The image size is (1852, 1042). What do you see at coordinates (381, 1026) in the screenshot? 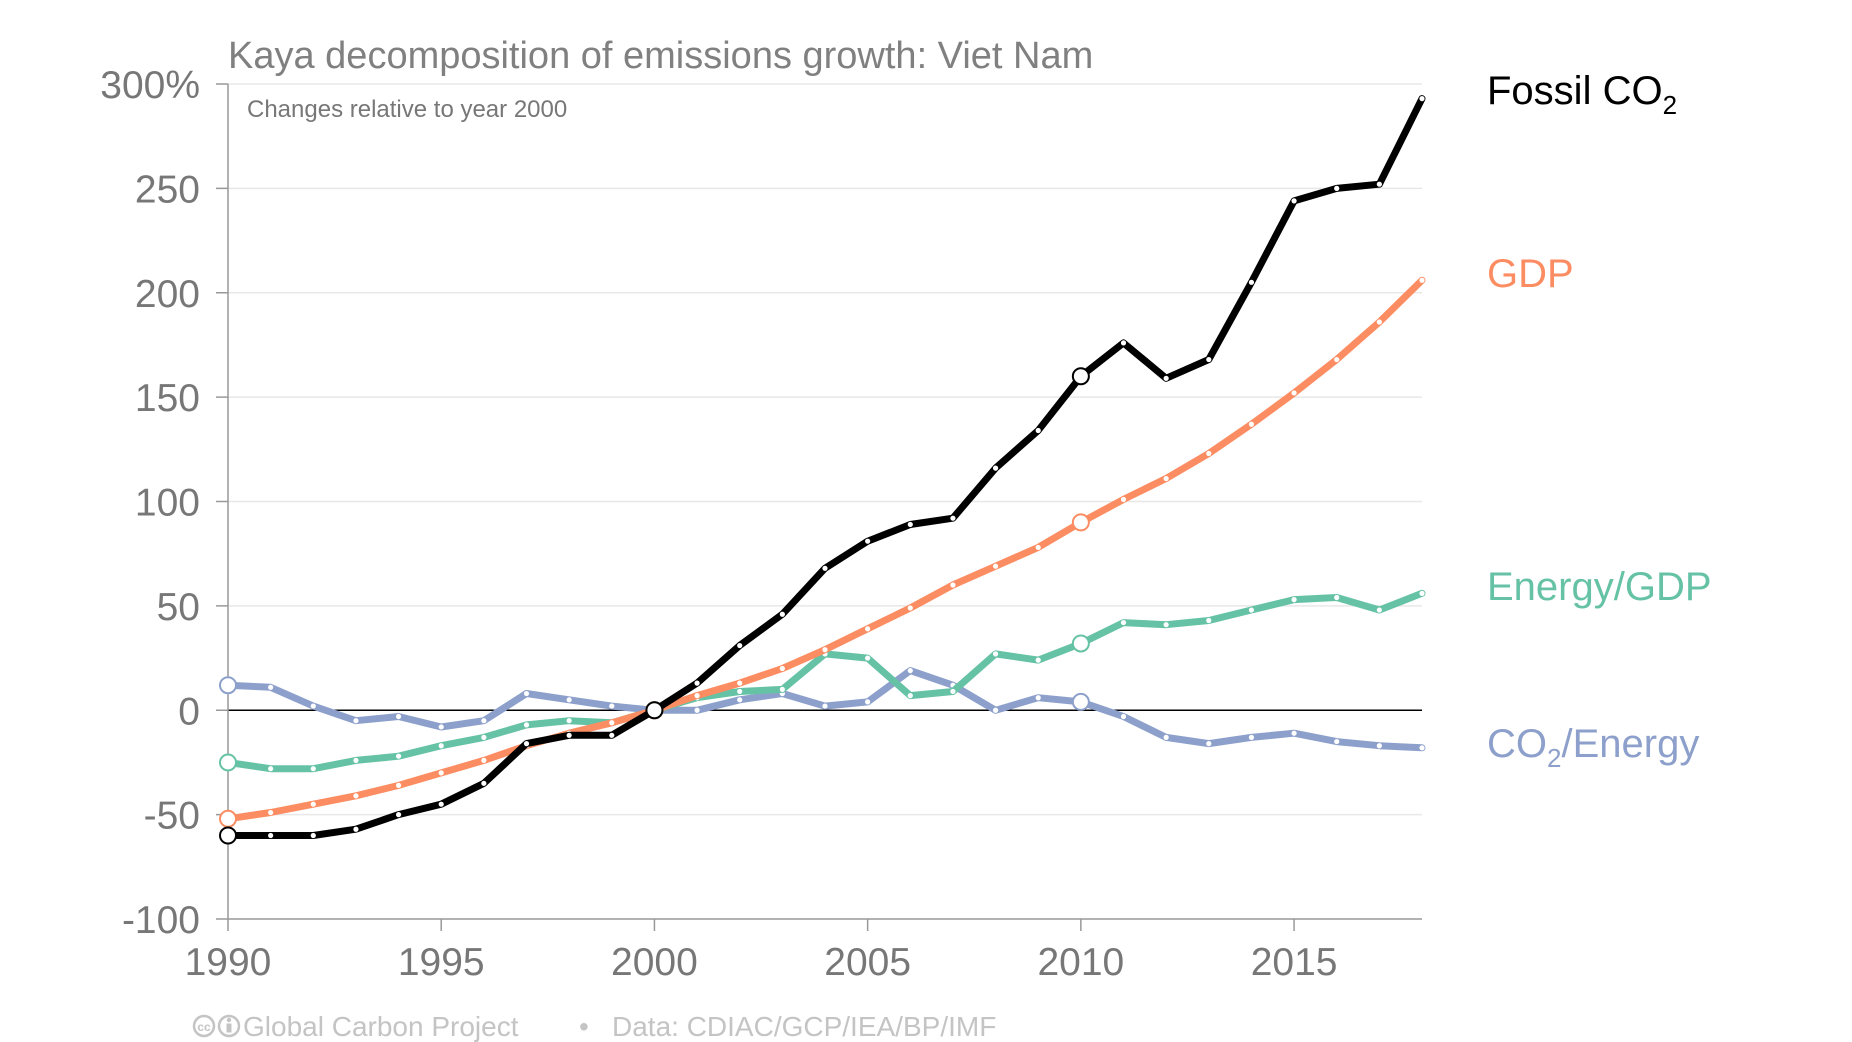
I see `footer-project: Global Carbon Project` at bounding box center [381, 1026].